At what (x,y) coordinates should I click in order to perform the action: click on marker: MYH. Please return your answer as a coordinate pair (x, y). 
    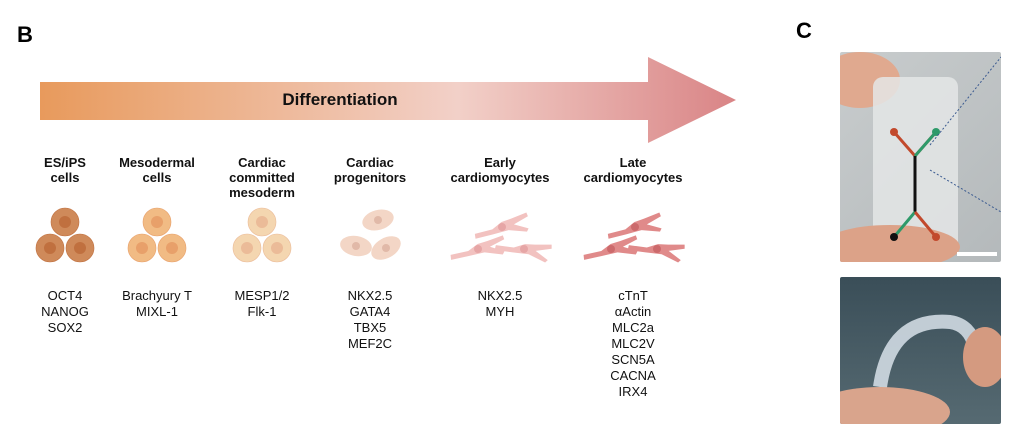
    Looking at the image, I should click on (500, 311).